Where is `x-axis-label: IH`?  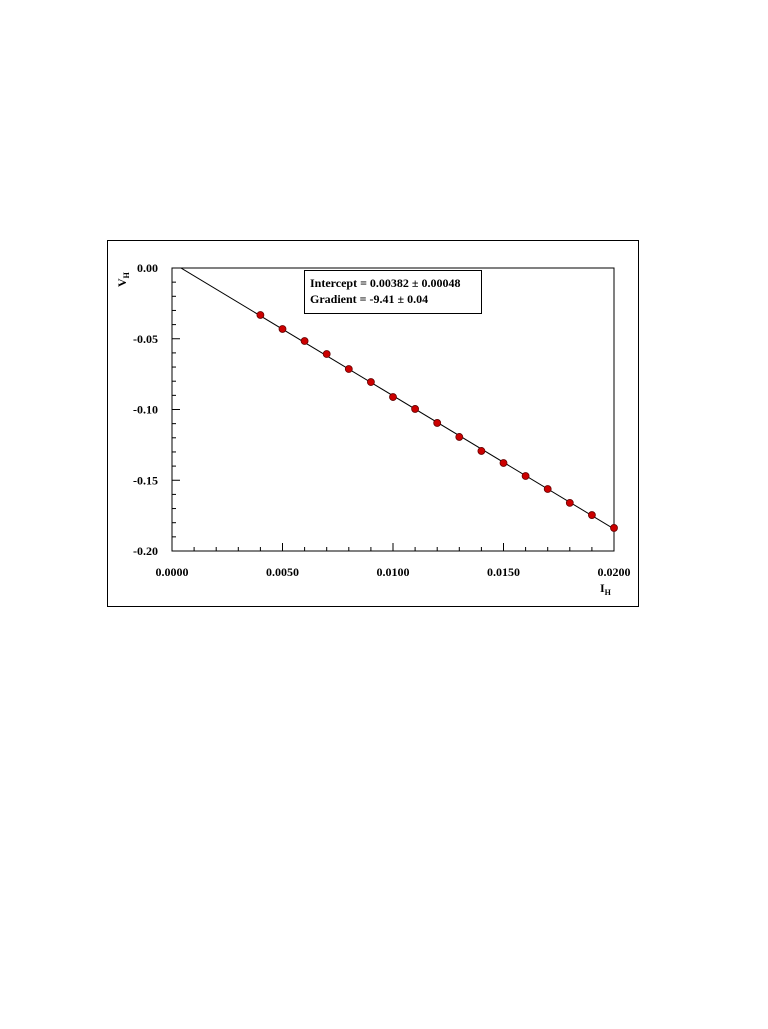
x-axis-label: IH is located at coordinates (606, 589).